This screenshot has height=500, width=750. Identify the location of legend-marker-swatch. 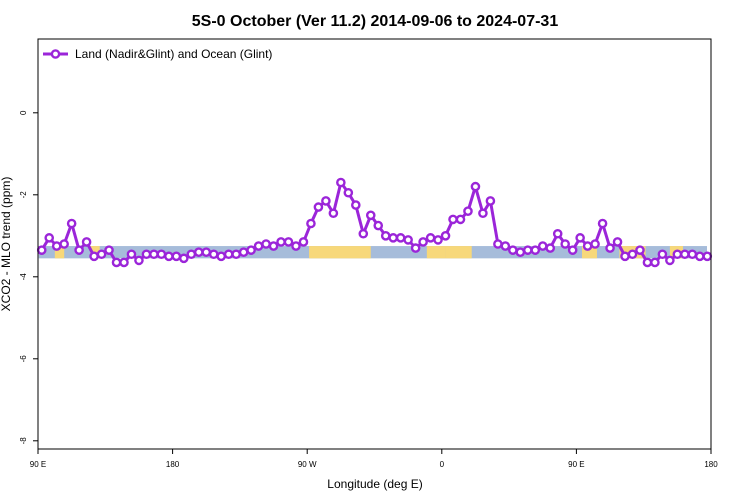
(55, 54).